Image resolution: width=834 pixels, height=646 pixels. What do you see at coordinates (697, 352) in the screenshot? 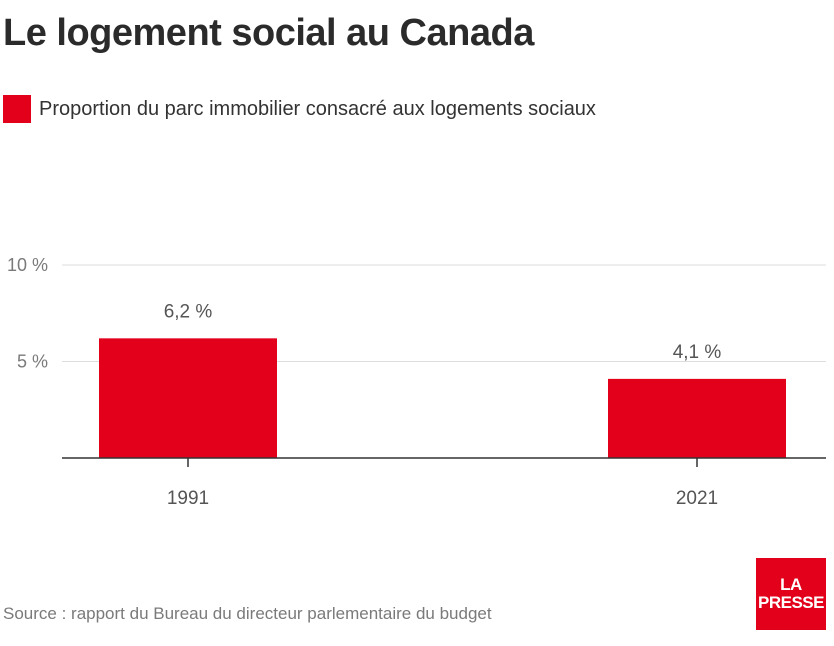
I see `data-label: 4,1 %` at bounding box center [697, 352].